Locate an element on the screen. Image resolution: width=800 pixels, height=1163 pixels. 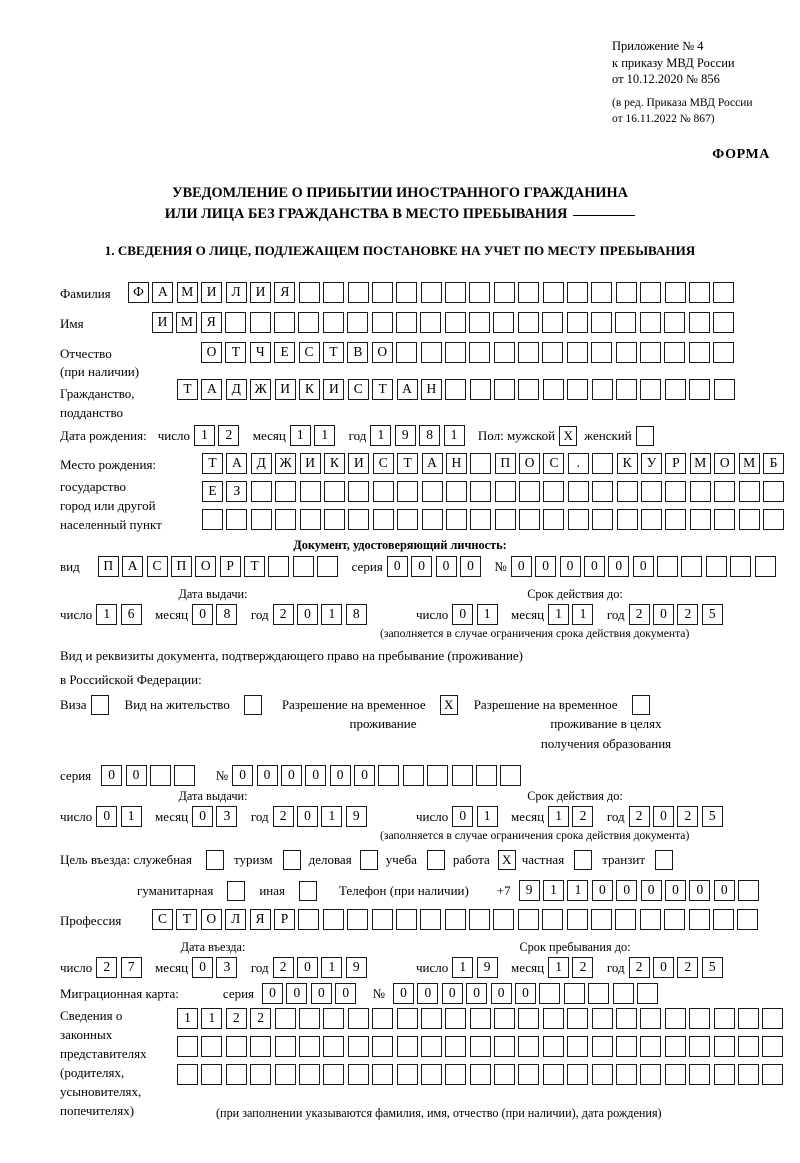
char-cell: М is located at coordinates (187, 322).